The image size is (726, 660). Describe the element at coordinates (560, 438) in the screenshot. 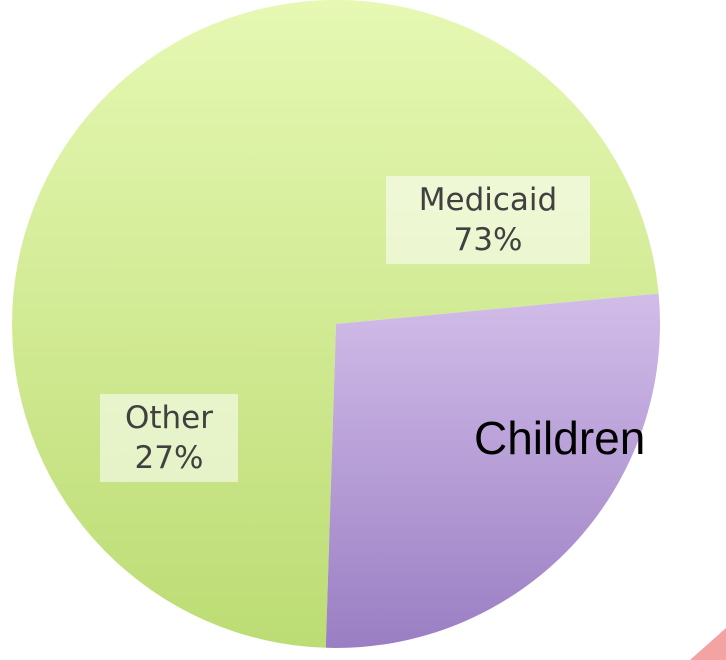

I see `caption-children: Children` at that location.